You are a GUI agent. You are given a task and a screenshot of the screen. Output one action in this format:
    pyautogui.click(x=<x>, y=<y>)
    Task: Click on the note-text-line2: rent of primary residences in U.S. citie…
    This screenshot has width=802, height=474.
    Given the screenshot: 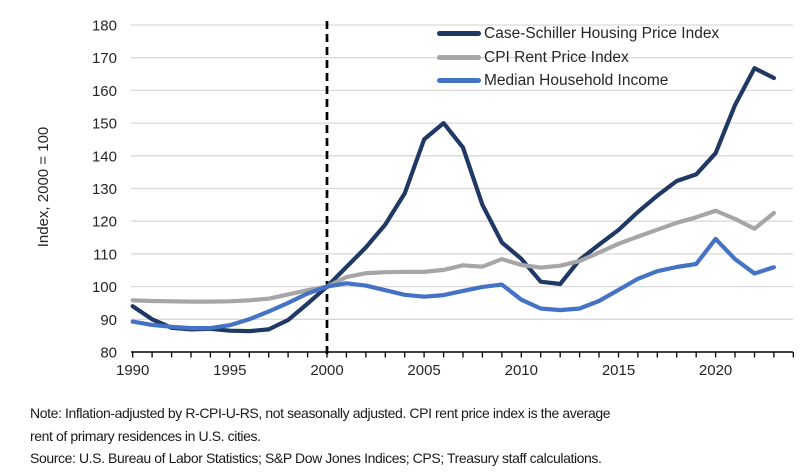 What is the action you would take?
    pyautogui.click(x=145, y=435)
    